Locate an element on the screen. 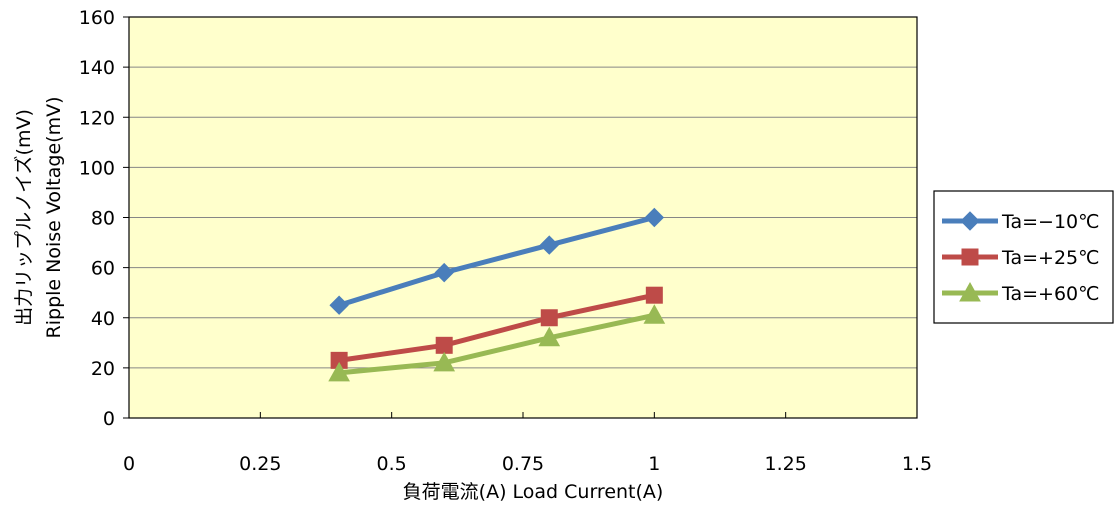 Image resolution: width=1117 pixels, height=505 pixels. x-tick-label: 1 is located at coordinates (654, 464).